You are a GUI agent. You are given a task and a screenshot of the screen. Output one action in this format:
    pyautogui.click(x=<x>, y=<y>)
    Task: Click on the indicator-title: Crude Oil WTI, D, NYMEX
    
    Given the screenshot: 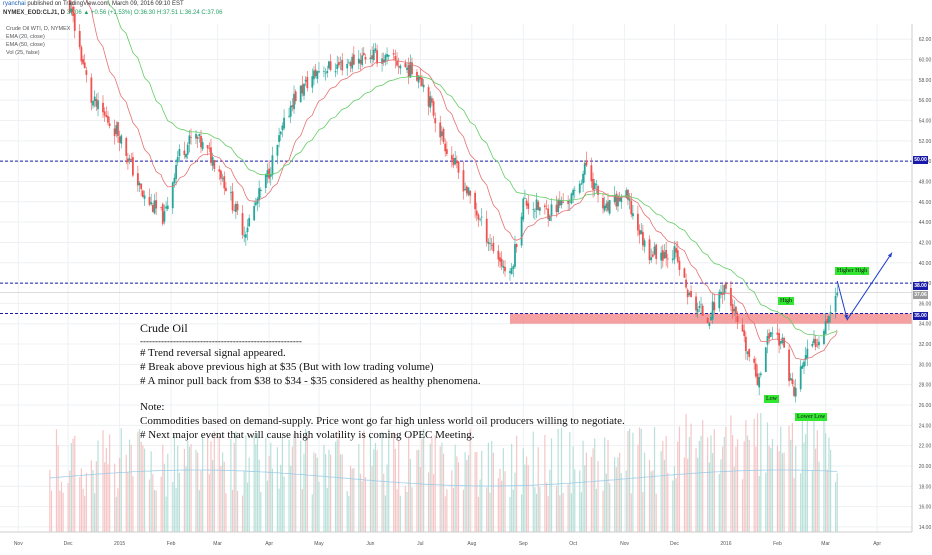 What is the action you would take?
    pyautogui.click(x=38, y=29)
    